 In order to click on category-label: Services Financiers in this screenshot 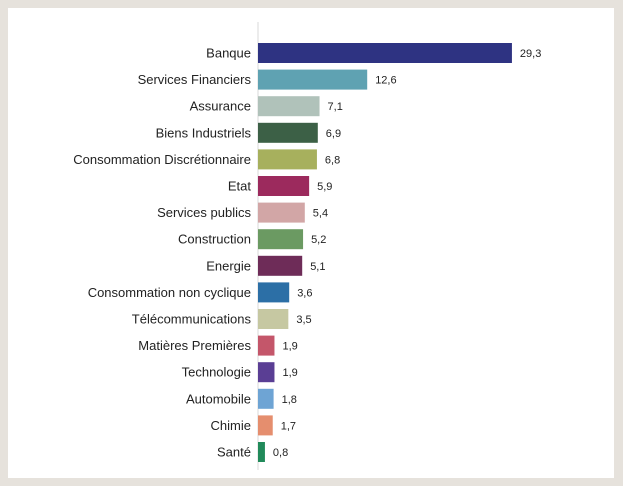, I will do `click(195, 79)`.